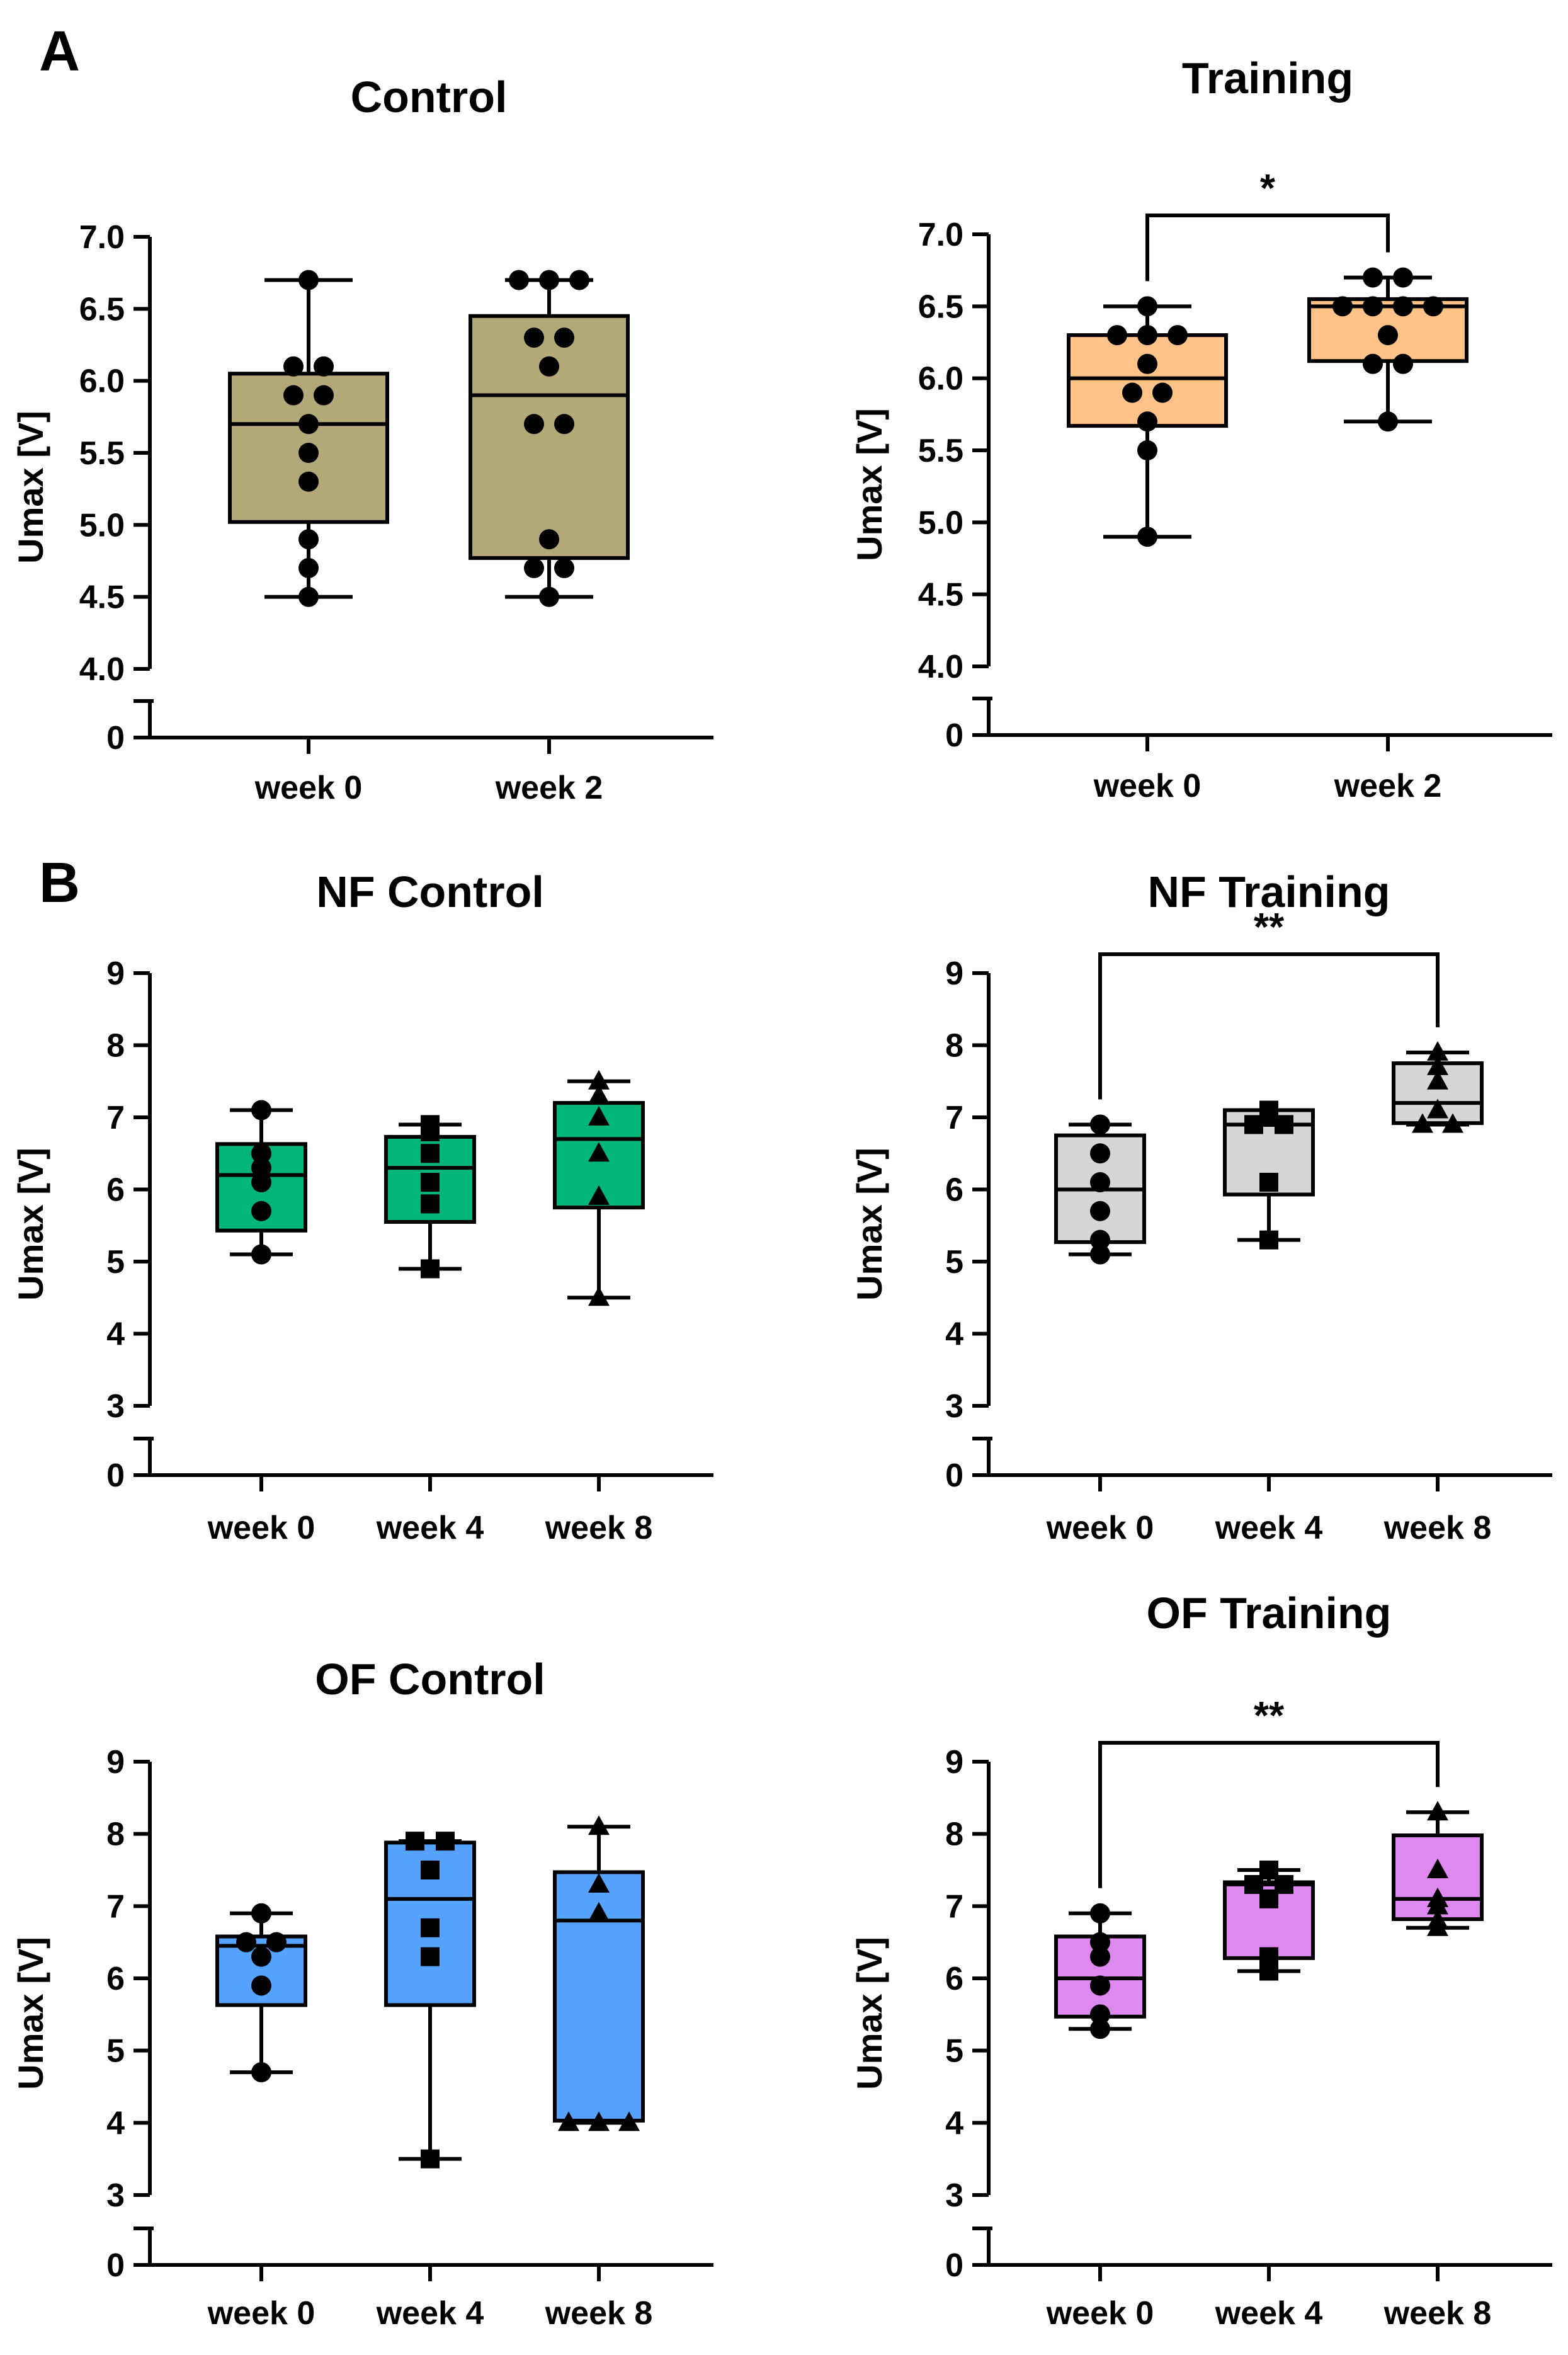  What do you see at coordinates (549, 788) in the screenshot?
I see `x-tick-label: week 2` at bounding box center [549, 788].